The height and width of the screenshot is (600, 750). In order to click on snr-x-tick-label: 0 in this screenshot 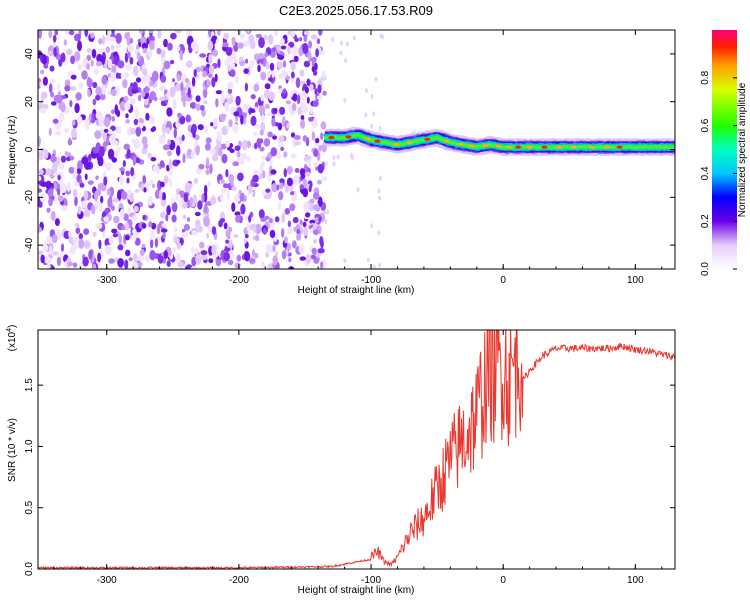, I will do `click(503, 580)`.